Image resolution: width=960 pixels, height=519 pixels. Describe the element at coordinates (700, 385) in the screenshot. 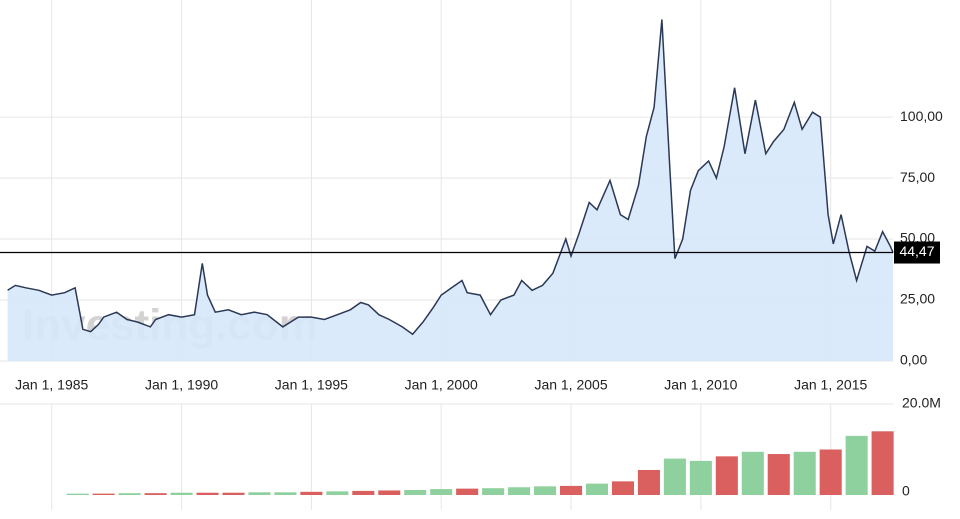

I see `x-tick-label: Jan 1, 2010` at that location.